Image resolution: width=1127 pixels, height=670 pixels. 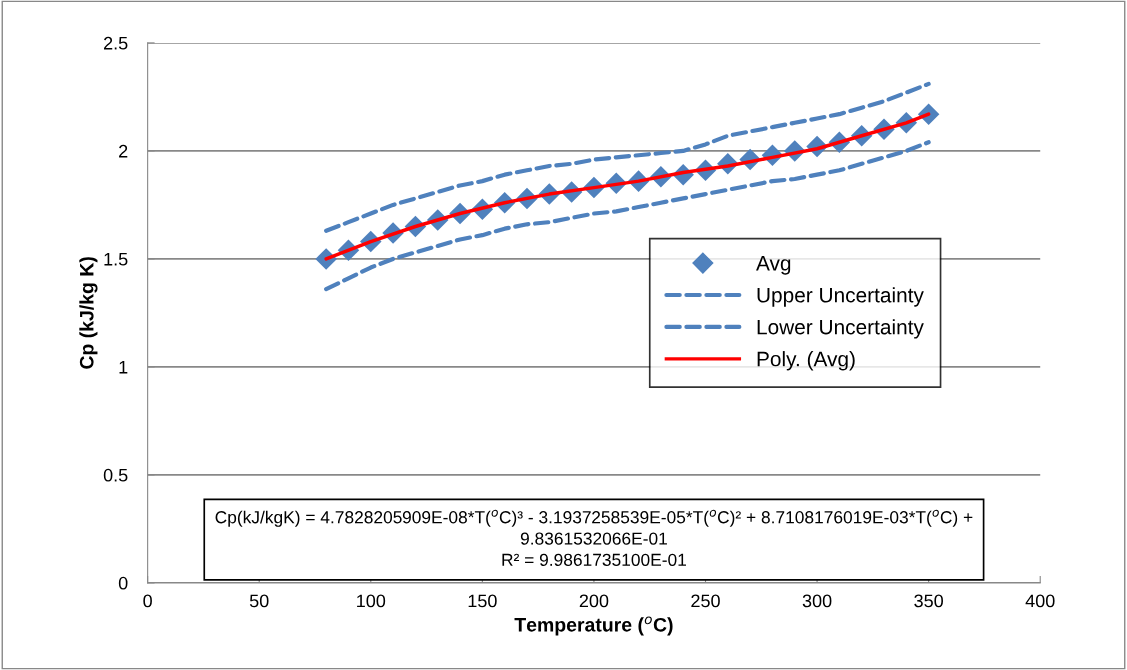 I want to click on x-tick-label: 250, so click(x=705, y=601).